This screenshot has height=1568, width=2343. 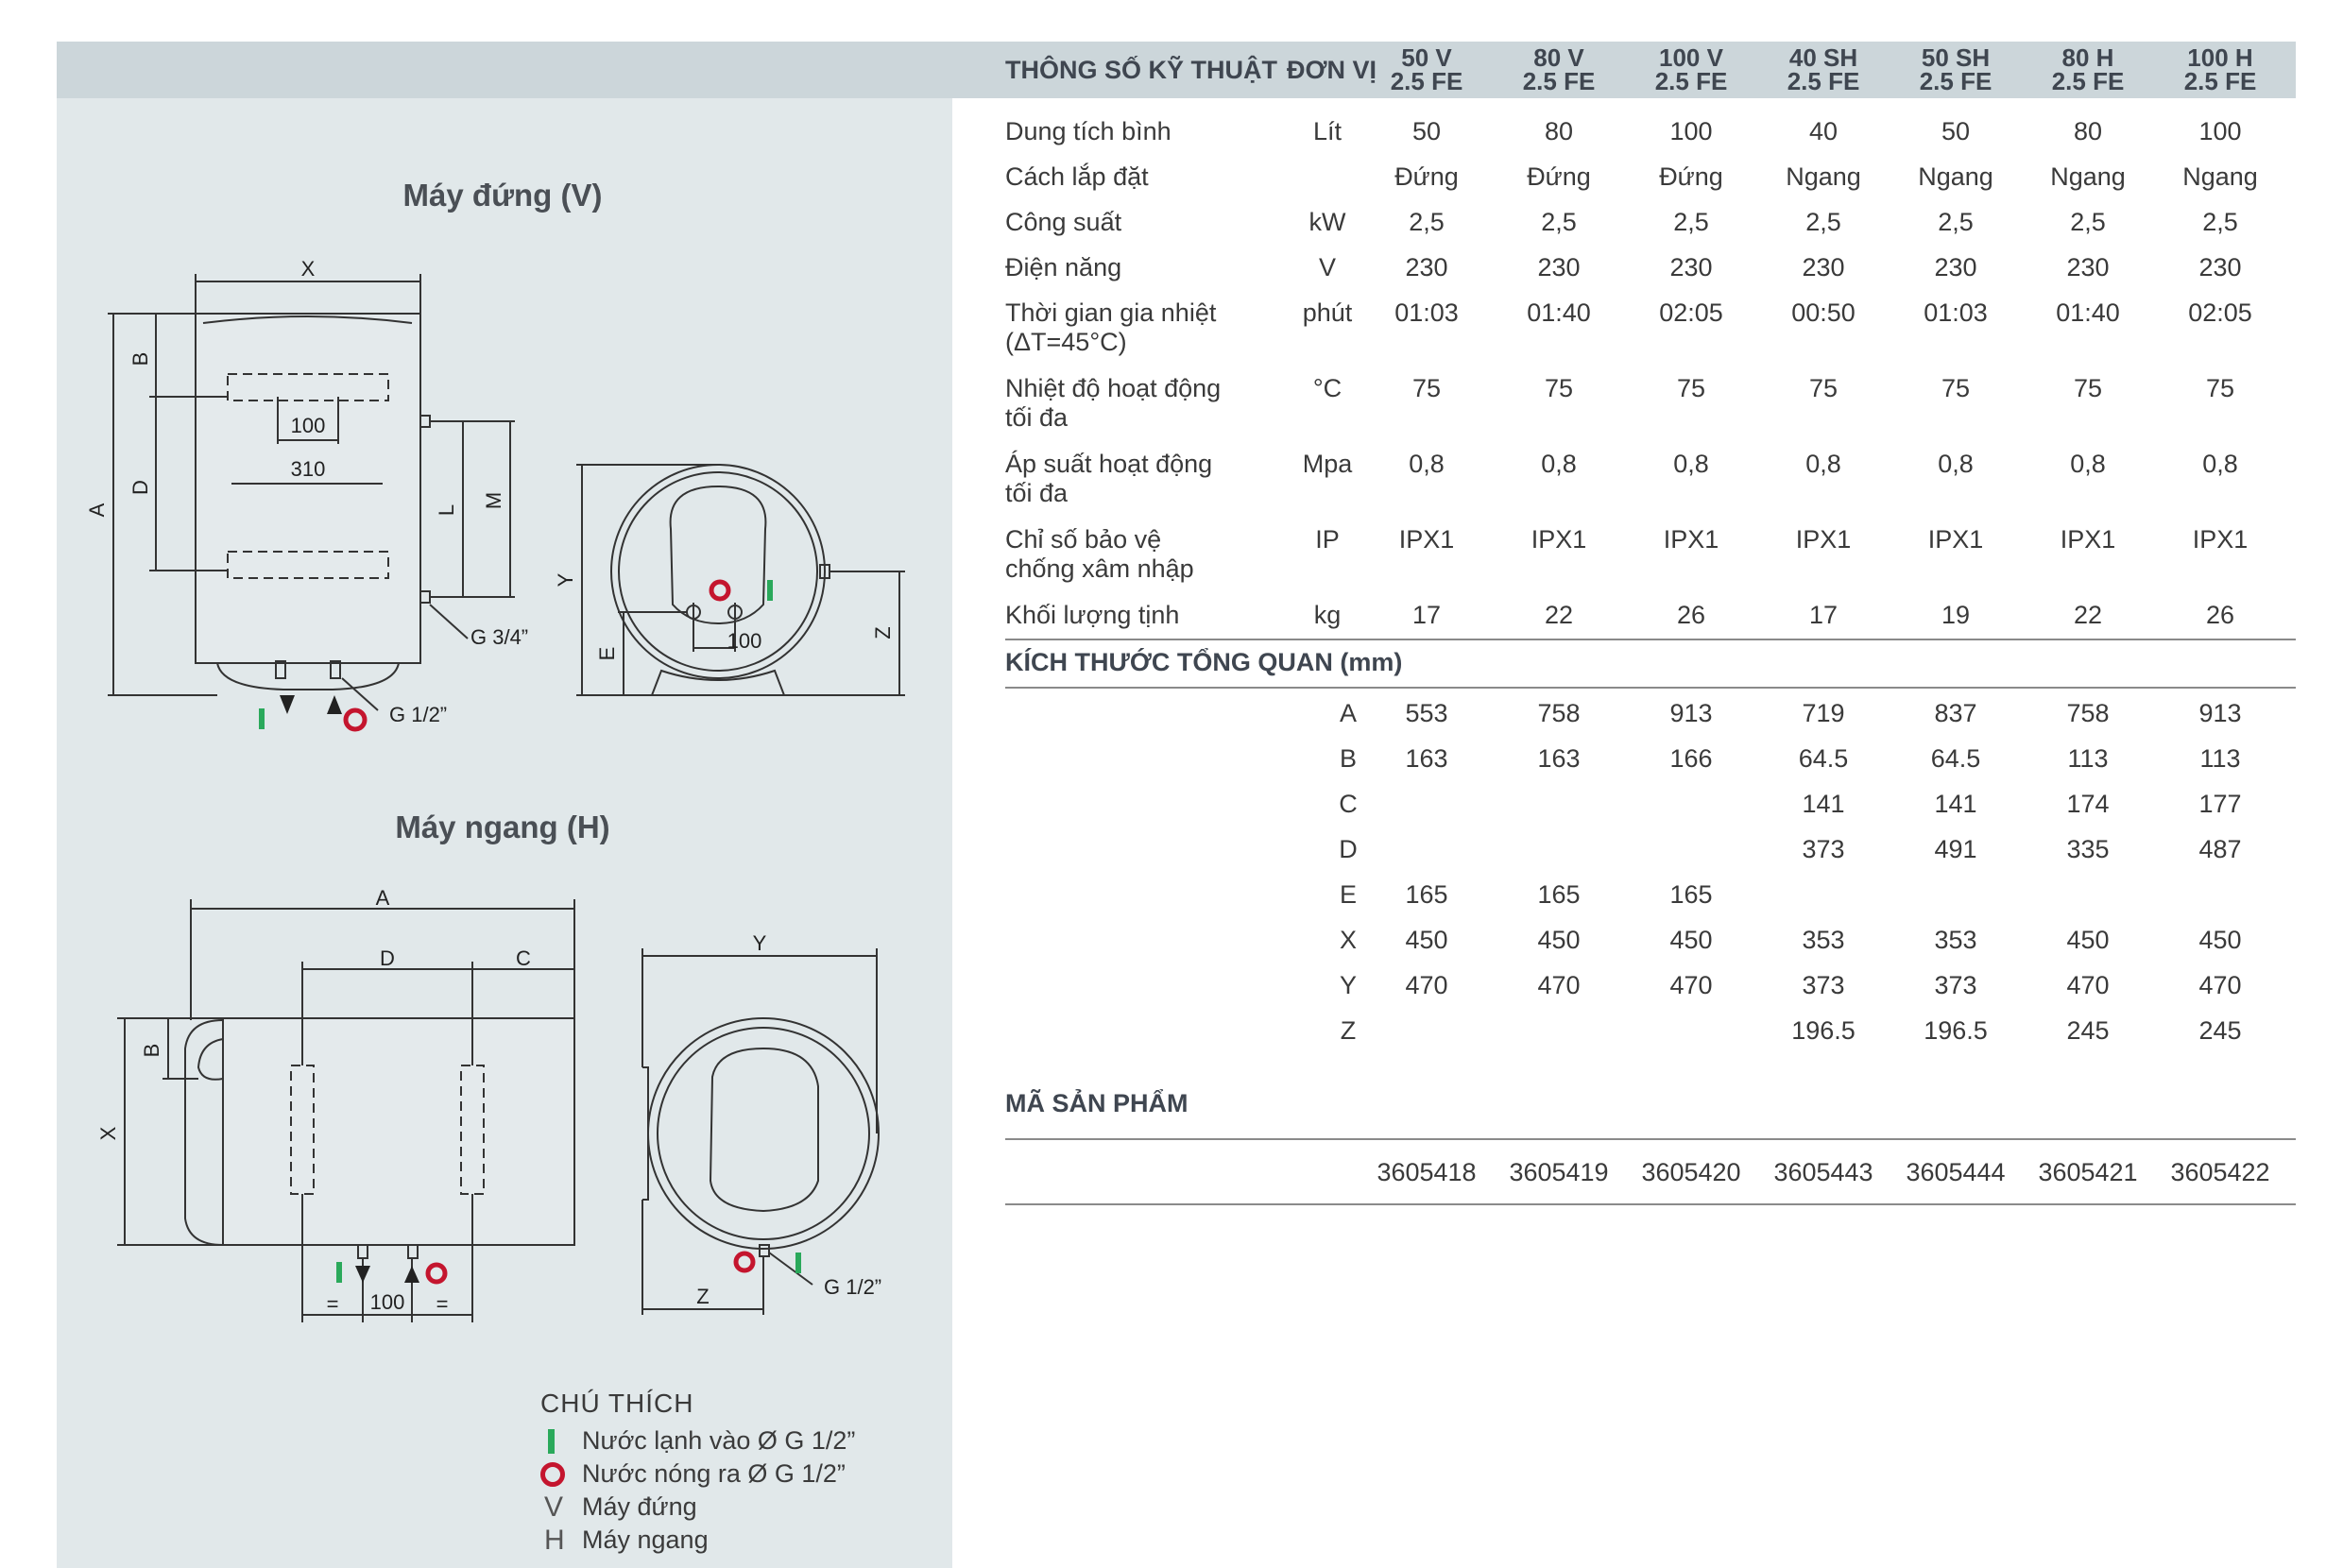 What do you see at coordinates (1426, 615) in the screenshot?
I see `spec-value: 17` at bounding box center [1426, 615].